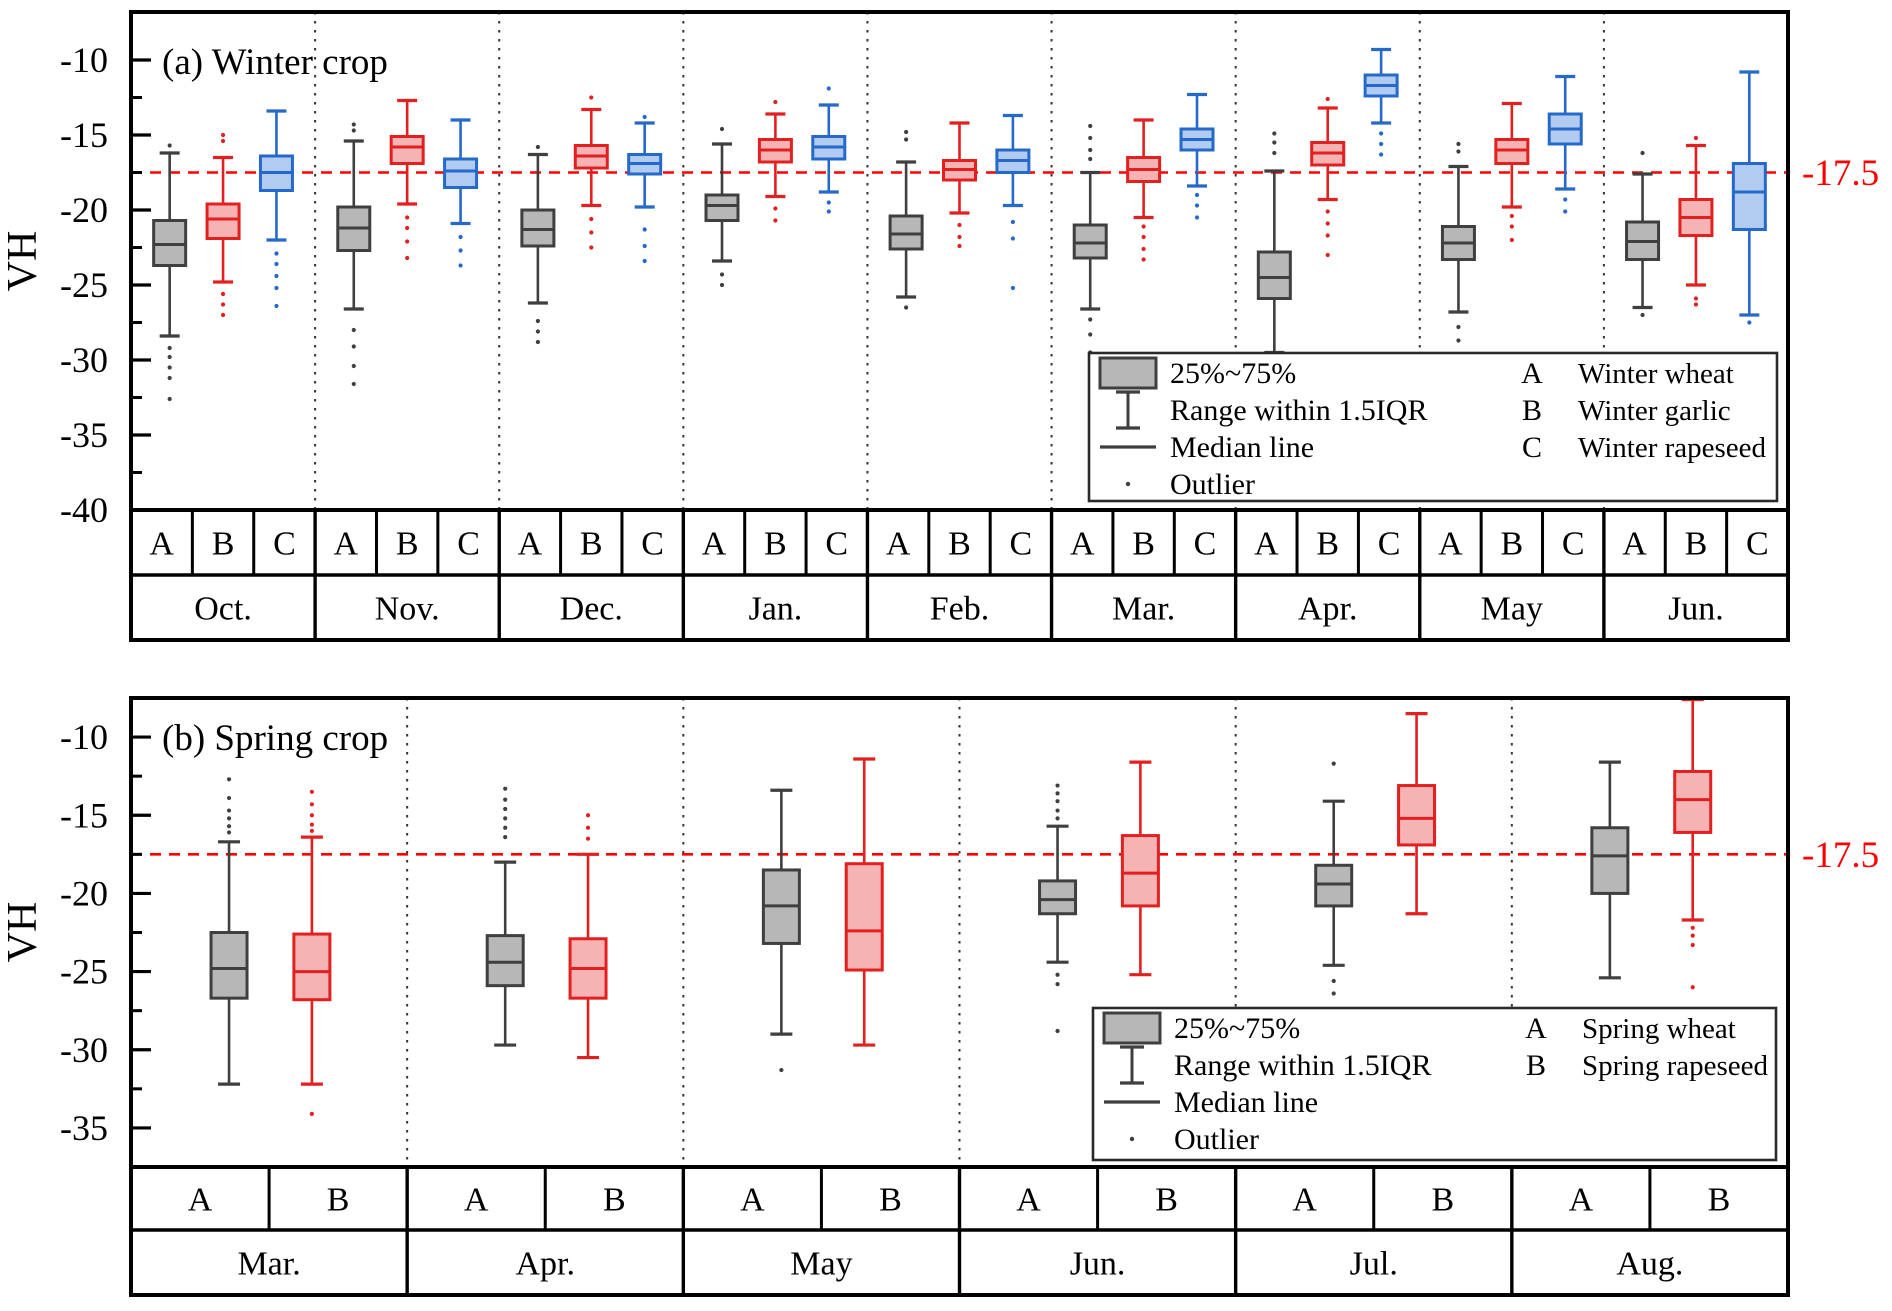 The width and height of the screenshot is (1892, 1311). I want to click on boxplot-Feb-C, so click(1013, 202).